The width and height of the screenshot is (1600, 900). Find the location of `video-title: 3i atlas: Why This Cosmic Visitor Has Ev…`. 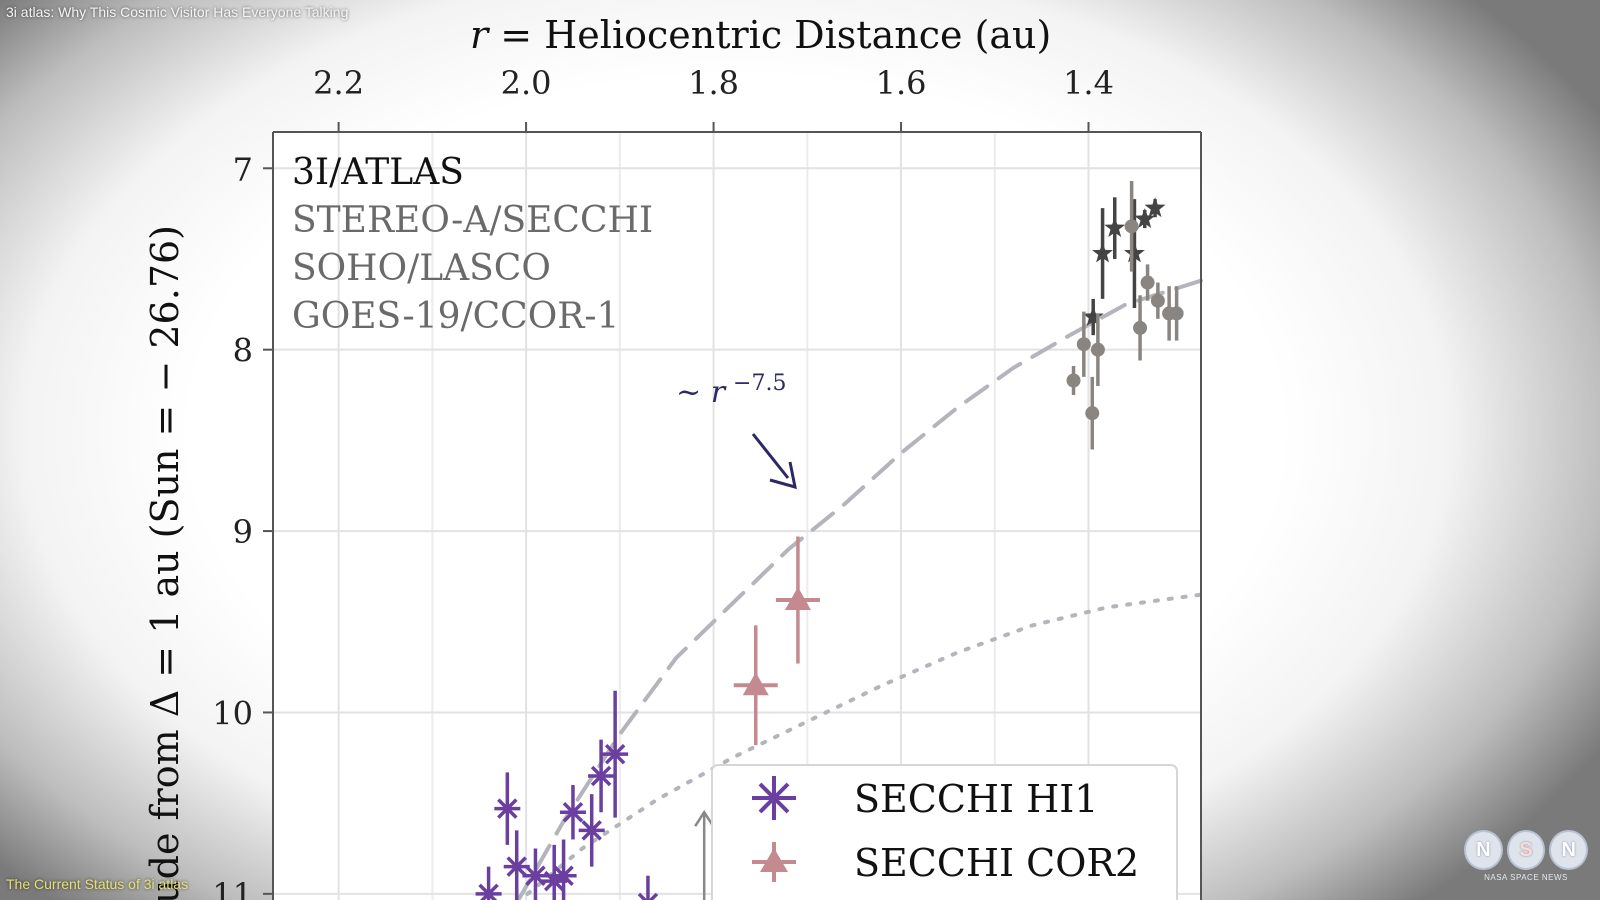

video-title: 3i atlas: Why This Cosmic Visitor Has Ev… is located at coordinates (177, 12).